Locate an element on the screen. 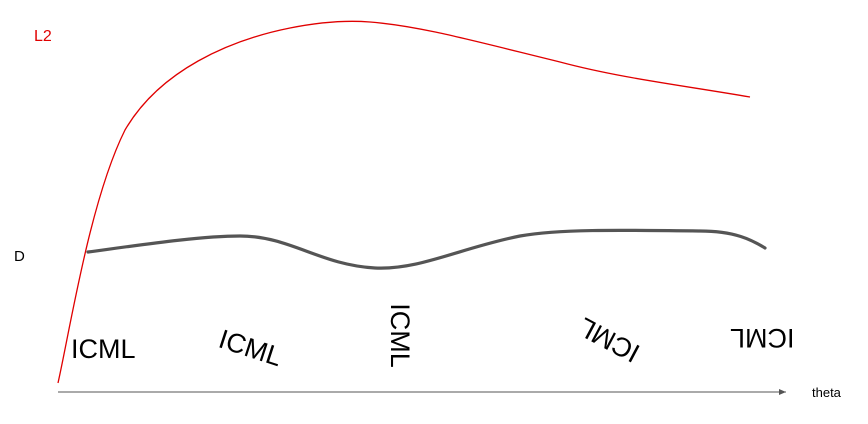  d-label: D is located at coordinates (19, 256).